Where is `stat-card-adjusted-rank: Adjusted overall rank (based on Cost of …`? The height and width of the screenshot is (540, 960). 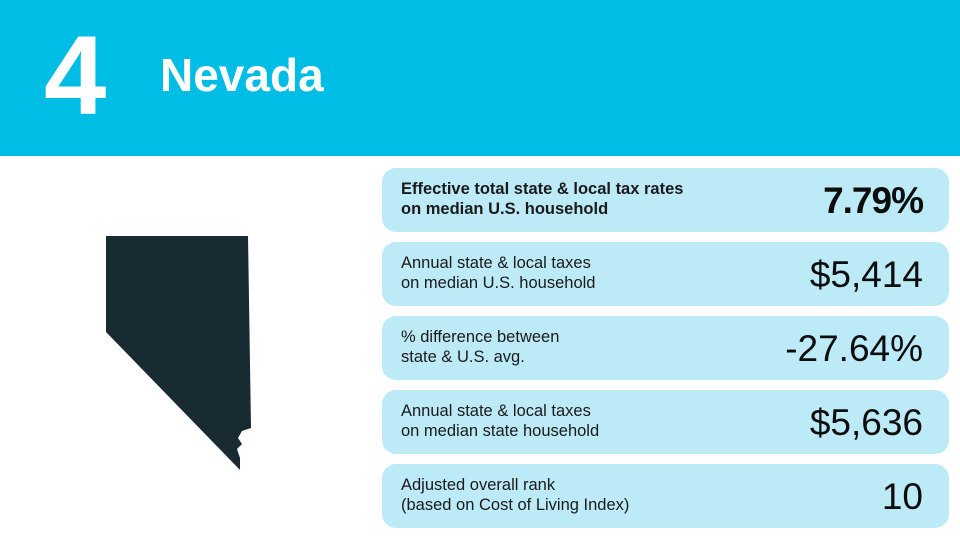 stat-card-adjusted-rank: Adjusted overall rank (based on Cost of … is located at coordinates (665, 496).